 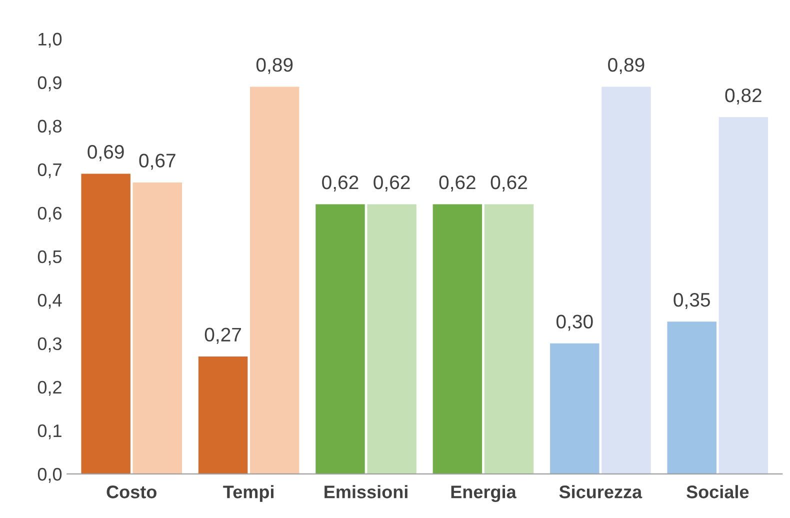 I want to click on x-tick-label: Energia, so click(x=483, y=493).